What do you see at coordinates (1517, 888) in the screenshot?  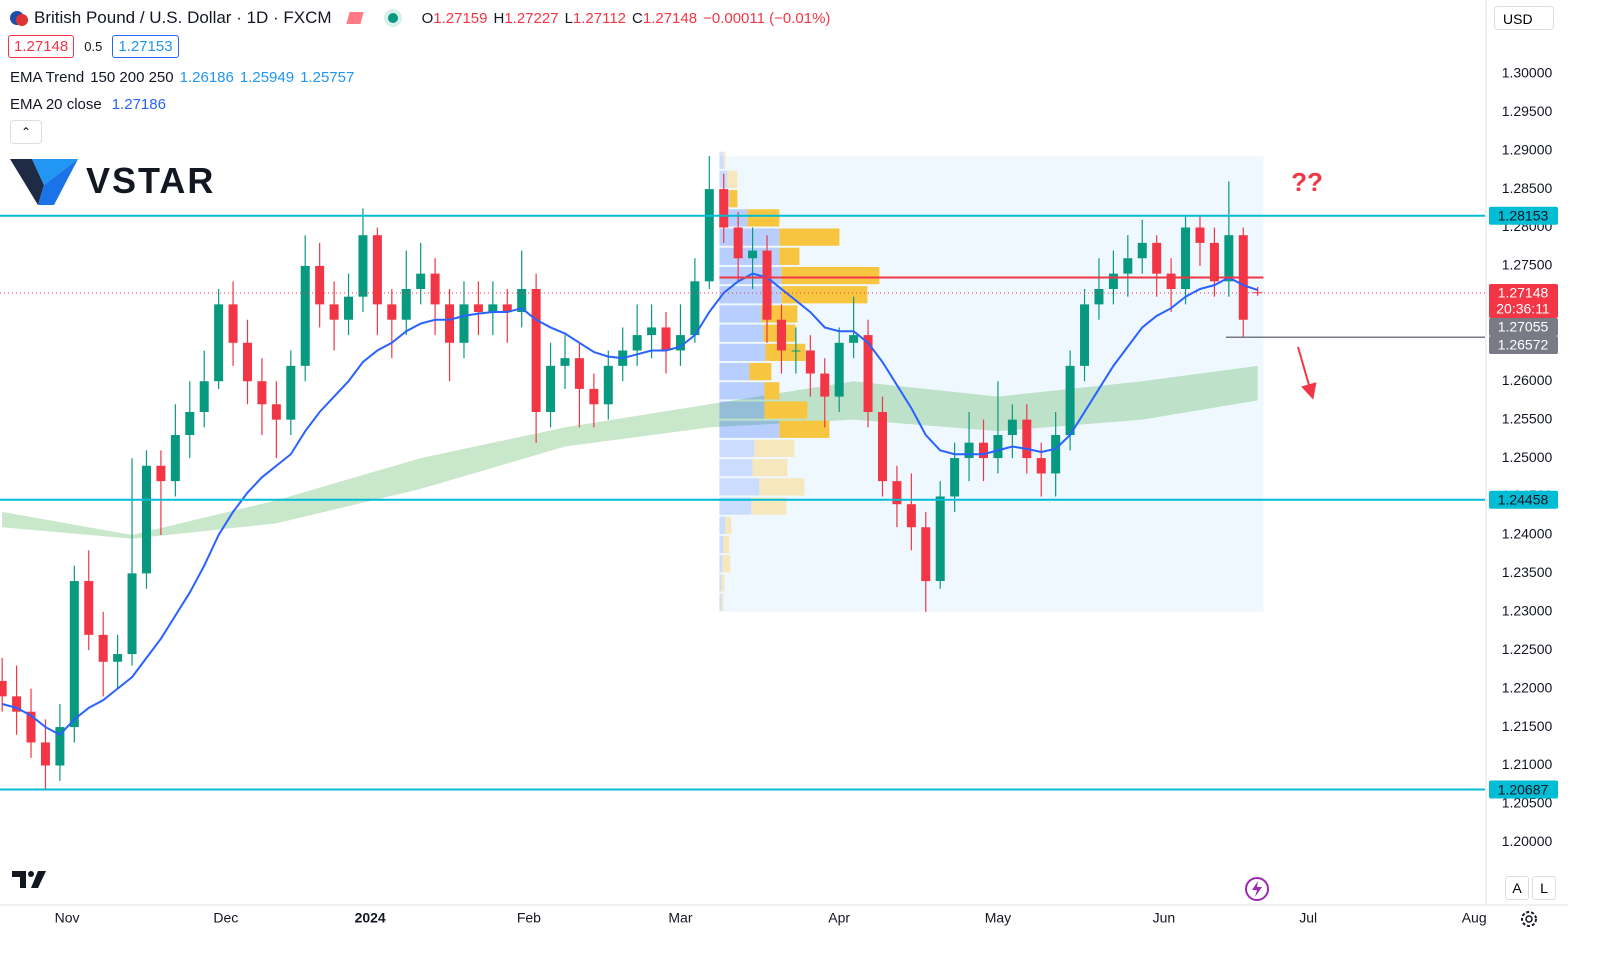 I see `auto-scale-button: A` at bounding box center [1517, 888].